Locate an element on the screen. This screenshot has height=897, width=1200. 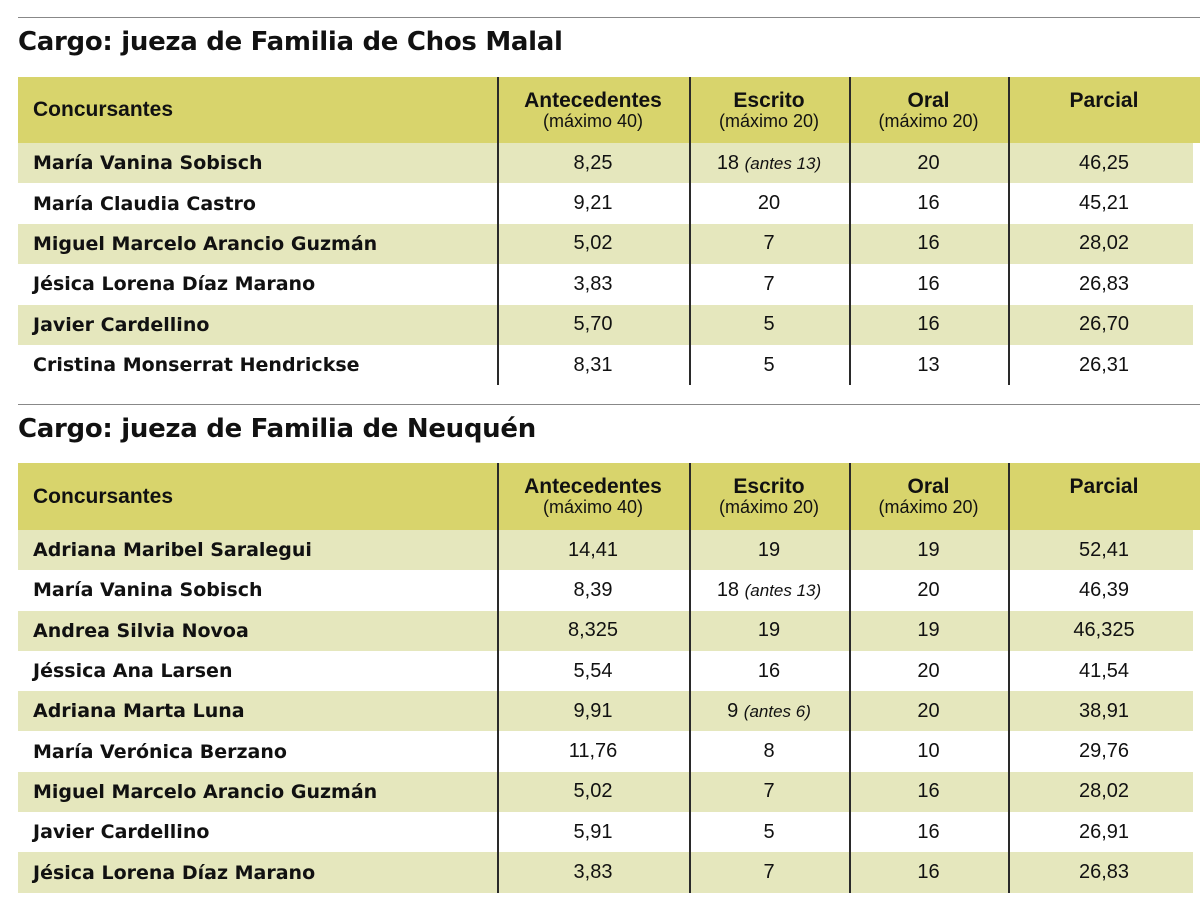
score-cell: 28,02 is located at coordinates (1104, 792).